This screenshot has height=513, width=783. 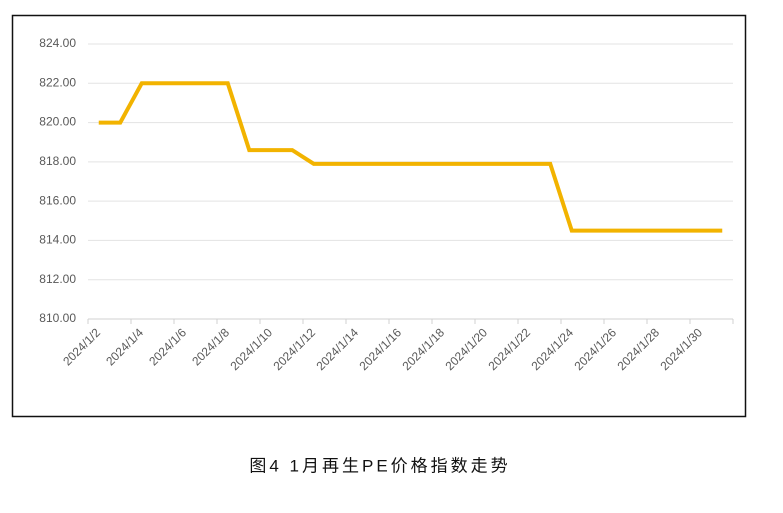 What do you see at coordinates (379, 465) in the screenshot?
I see `caption: 图4 1月再生PE价格指数走势` at bounding box center [379, 465].